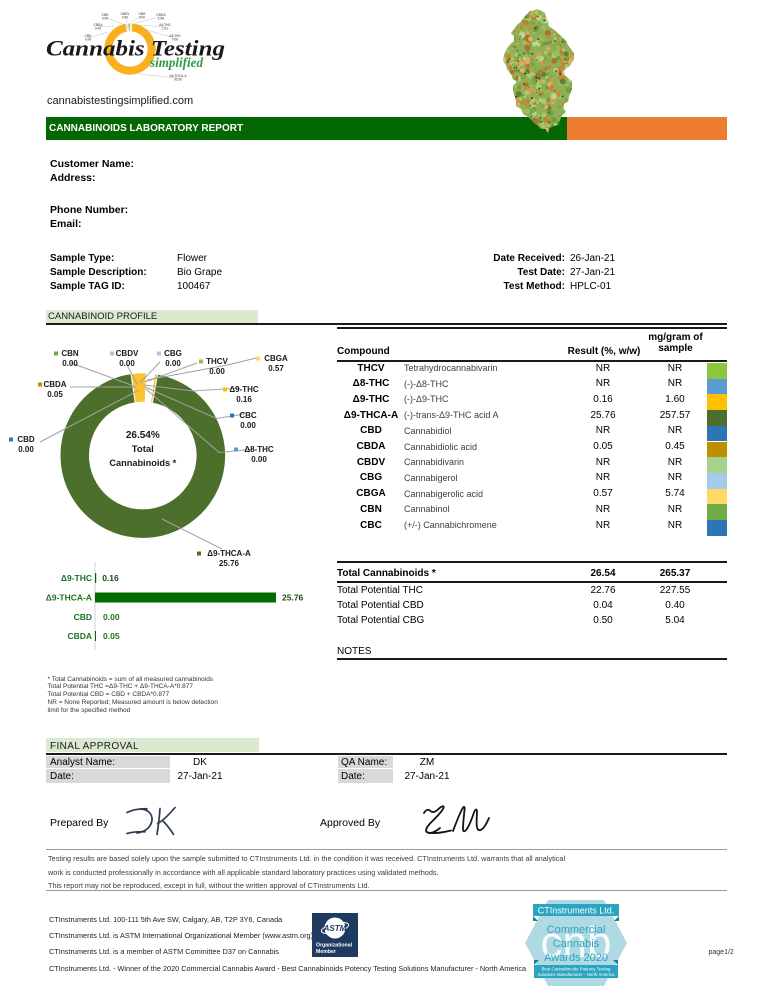  Describe the element at coordinates (143, 449) in the screenshot. I see `svg-text: Total` at that location.